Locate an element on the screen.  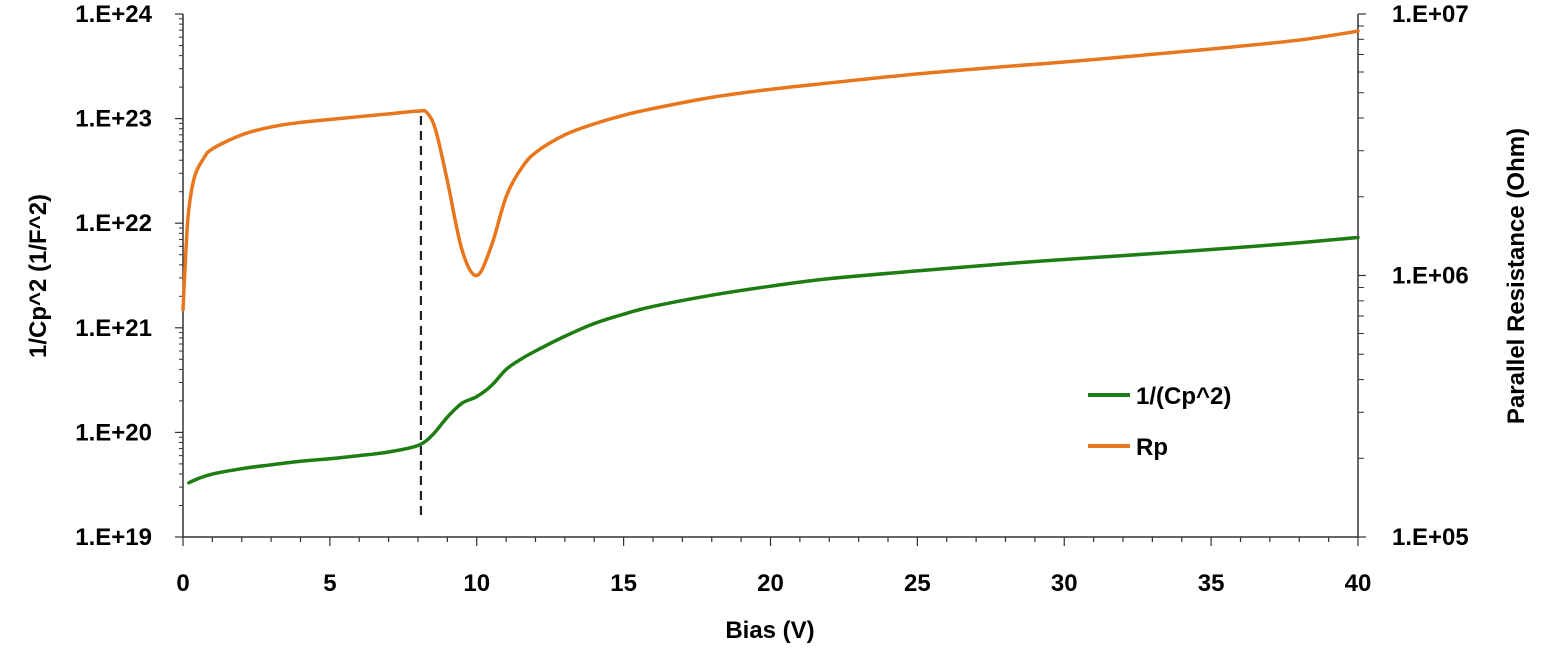
x-tick-label: 0 is located at coordinates (182, 583).